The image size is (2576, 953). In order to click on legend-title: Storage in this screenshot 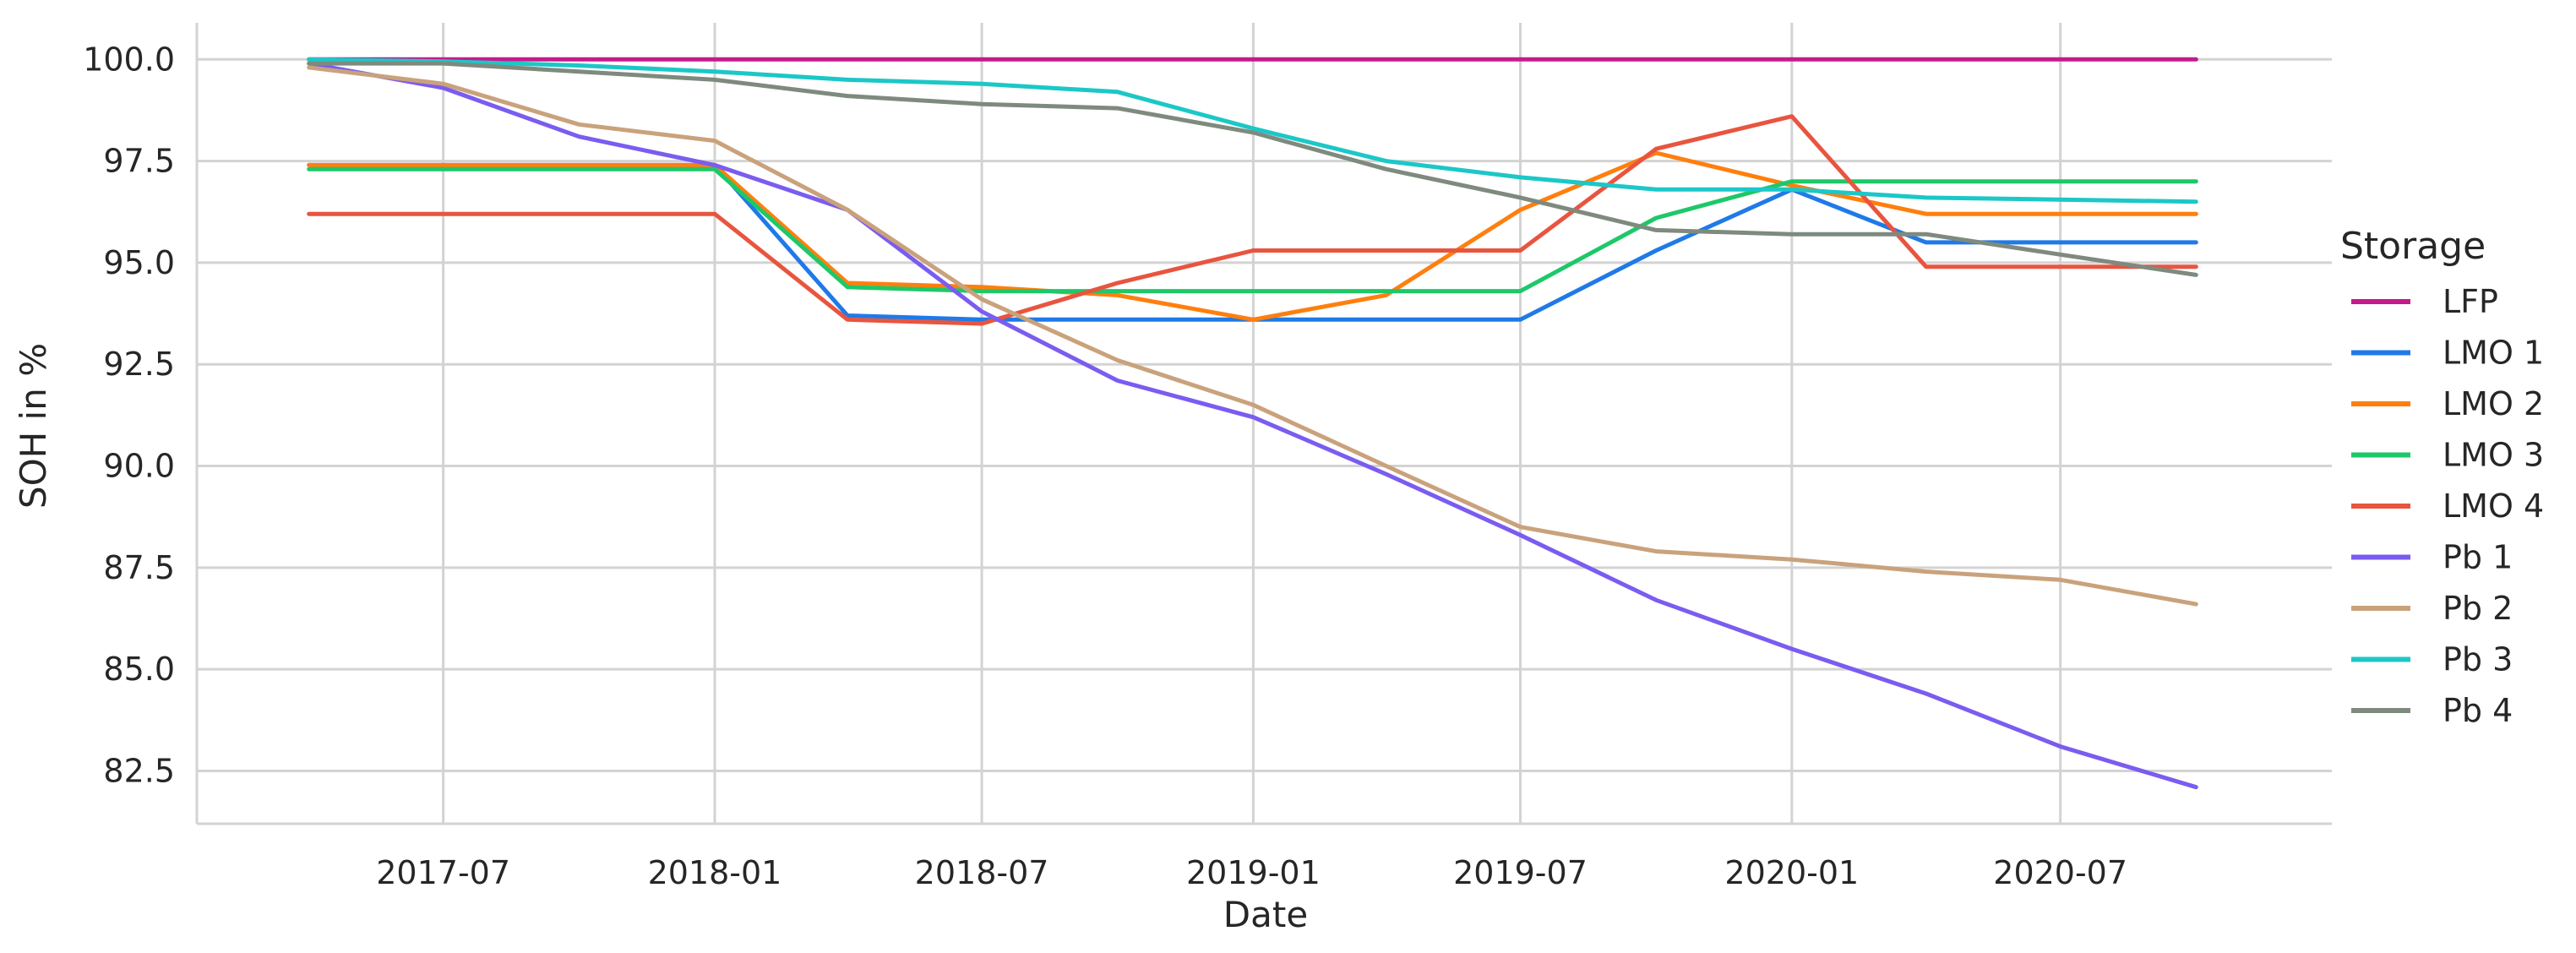, I will do `click(2413, 246)`.